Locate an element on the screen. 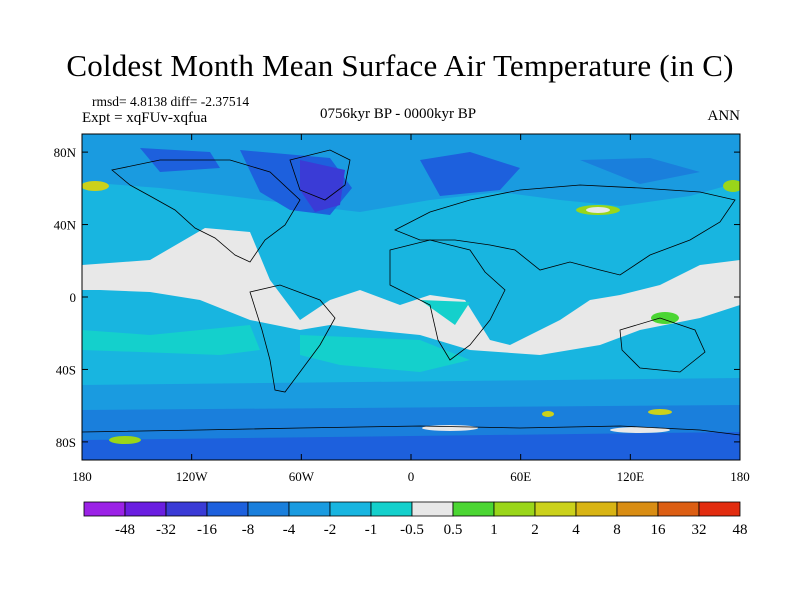 The width and height of the screenshot is (800, 600). colorbar-label: -48 is located at coordinates (125, 530).